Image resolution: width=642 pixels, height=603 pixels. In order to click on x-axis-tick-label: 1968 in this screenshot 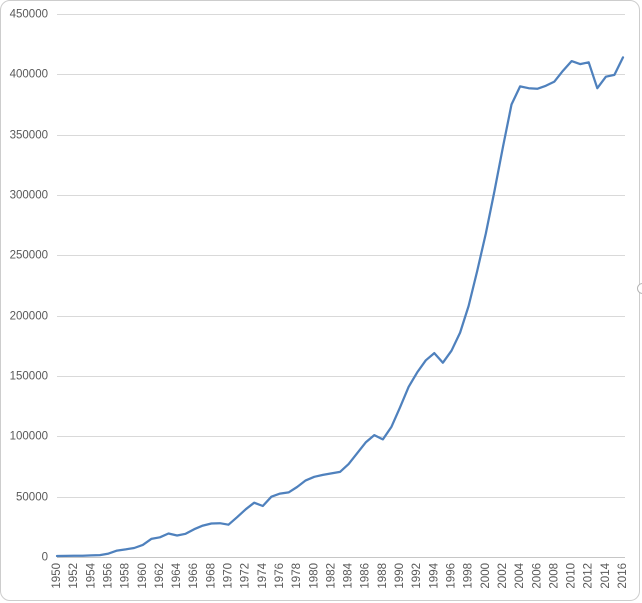, I will do `click(211, 576)`.